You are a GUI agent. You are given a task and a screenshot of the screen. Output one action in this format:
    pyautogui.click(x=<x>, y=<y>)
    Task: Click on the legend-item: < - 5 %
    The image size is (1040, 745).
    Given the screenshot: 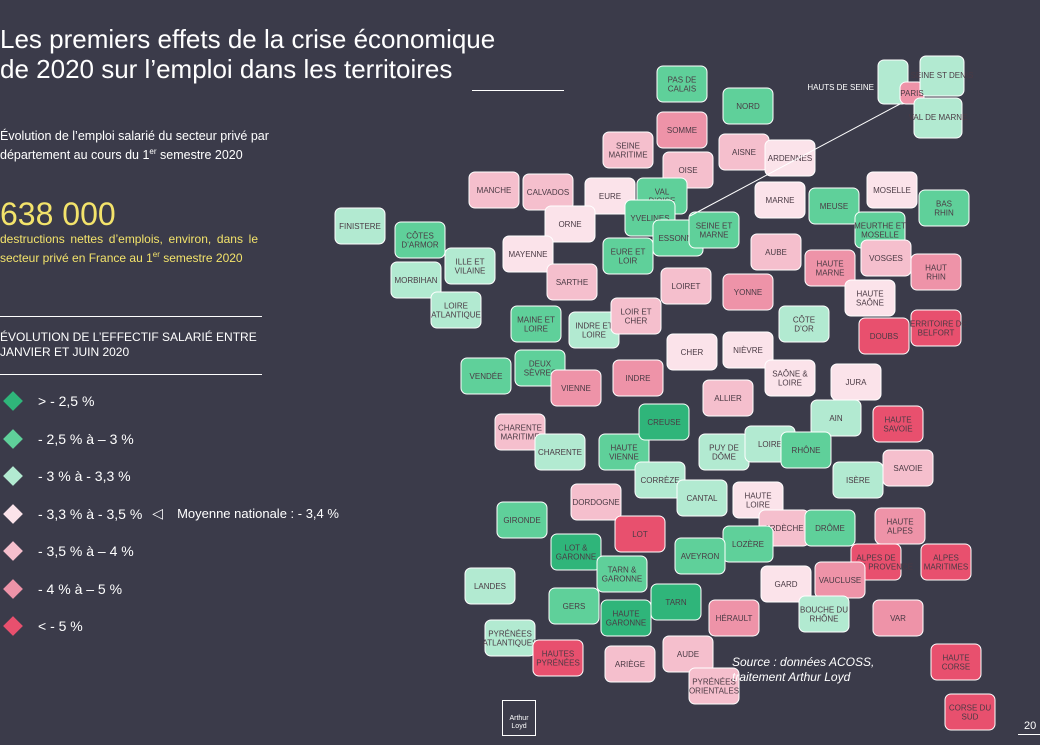 What is the action you would take?
    pyautogui.click(x=41, y=626)
    